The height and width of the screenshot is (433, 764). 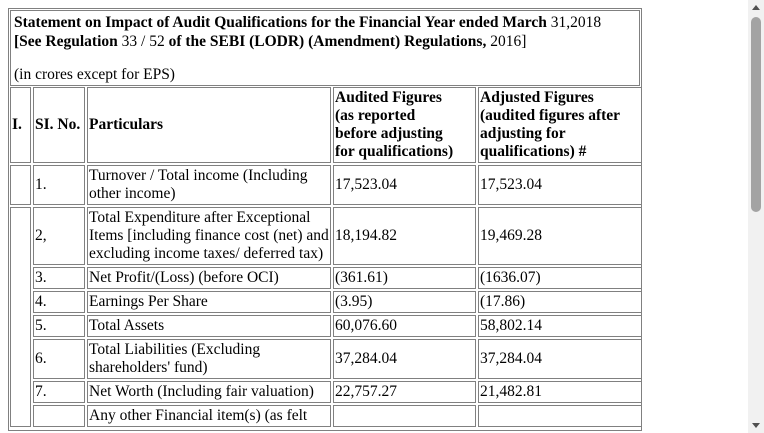 What do you see at coordinates (404, 185) in the screenshot?
I see `audited-cell: 17,523.04` at bounding box center [404, 185].